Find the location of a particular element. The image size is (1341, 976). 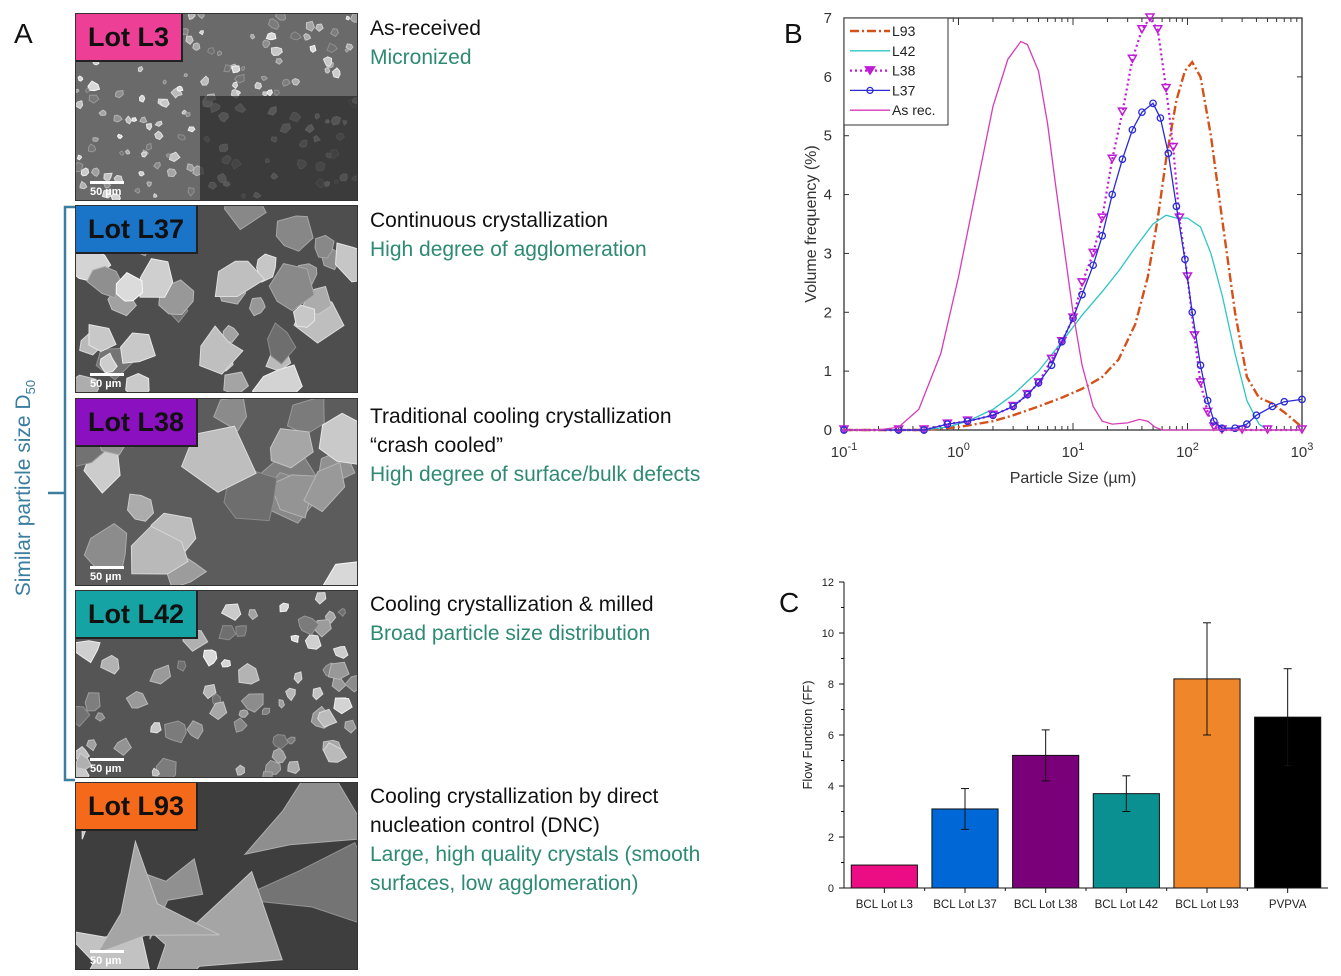

series-line-as-rec- is located at coordinates (1073, 235).